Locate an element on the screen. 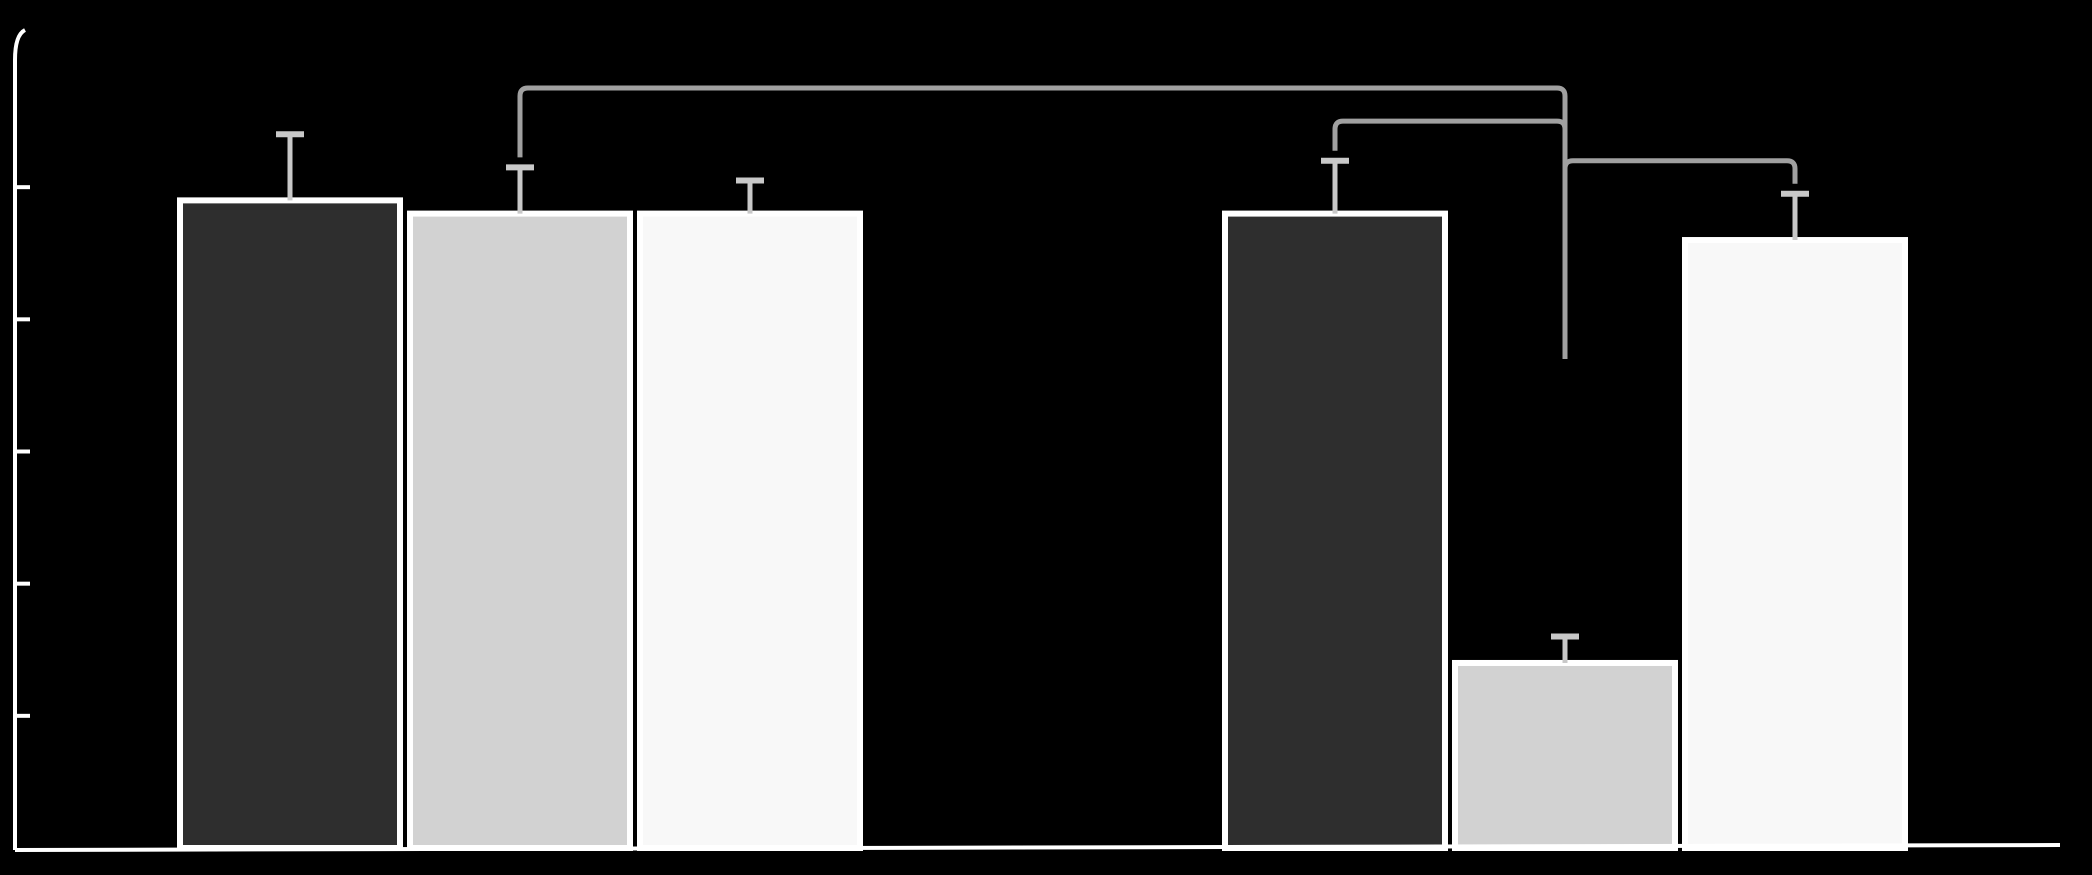  error-bar-g1-s2 is located at coordinates (520, 189).